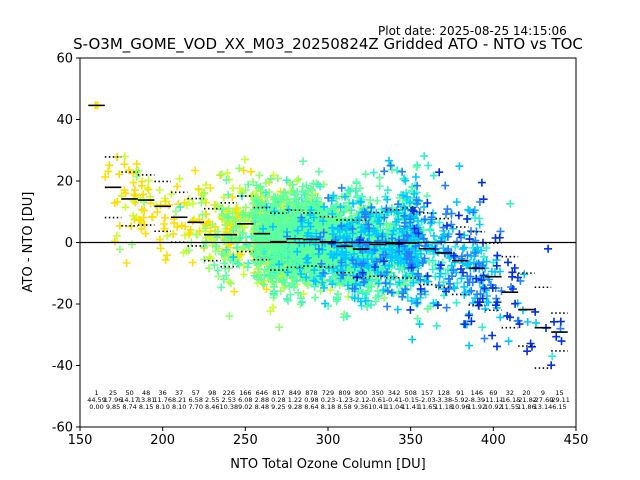 This screenshot has width=640, height=480. I want to click on stats-mean-label: -16.15, so click(509, 400).